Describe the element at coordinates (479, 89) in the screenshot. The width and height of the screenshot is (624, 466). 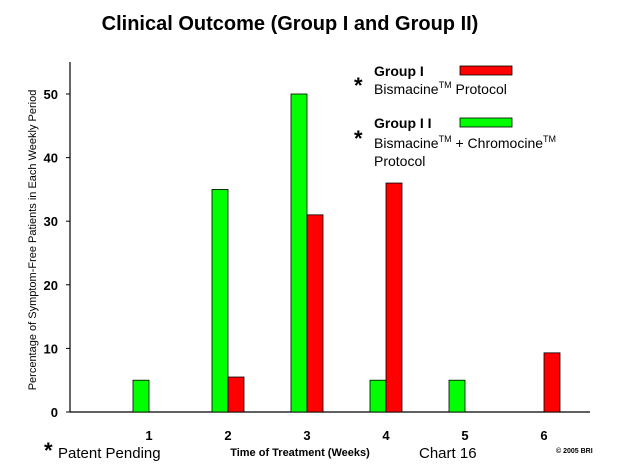
I see `legend-group1-desc-post: Protocol` at that location.